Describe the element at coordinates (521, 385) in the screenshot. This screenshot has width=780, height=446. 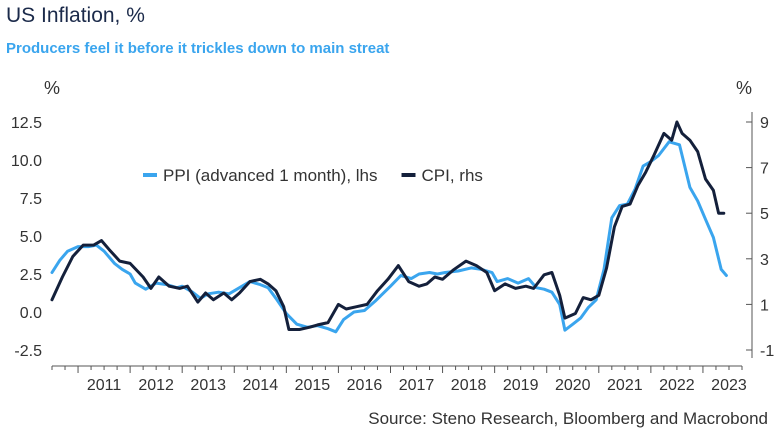
I see `x-tick-label: 2019` at that location.